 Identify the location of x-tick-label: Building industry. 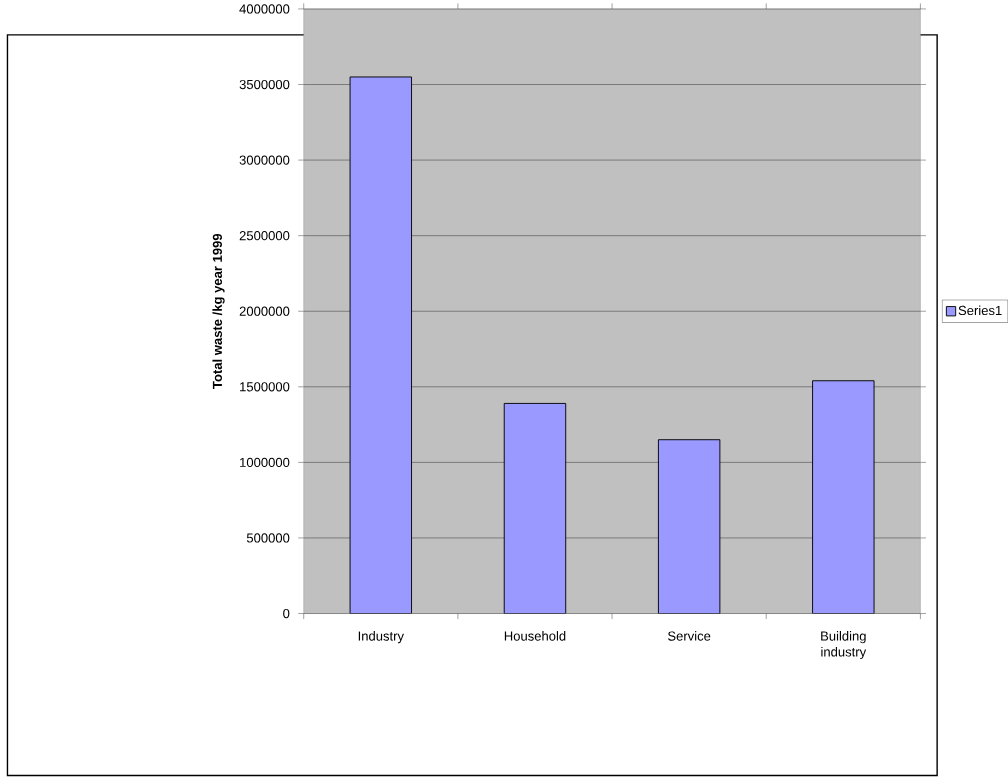
(844, 644).